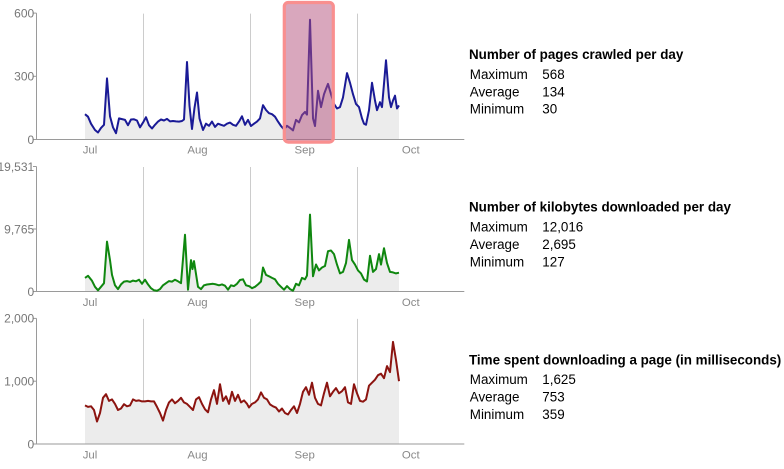 The image size is (784, 469). What do you see at coordinates (553, 91) in the screenshot?
I see `svg-text: 134` at bounding box center [553, 91].